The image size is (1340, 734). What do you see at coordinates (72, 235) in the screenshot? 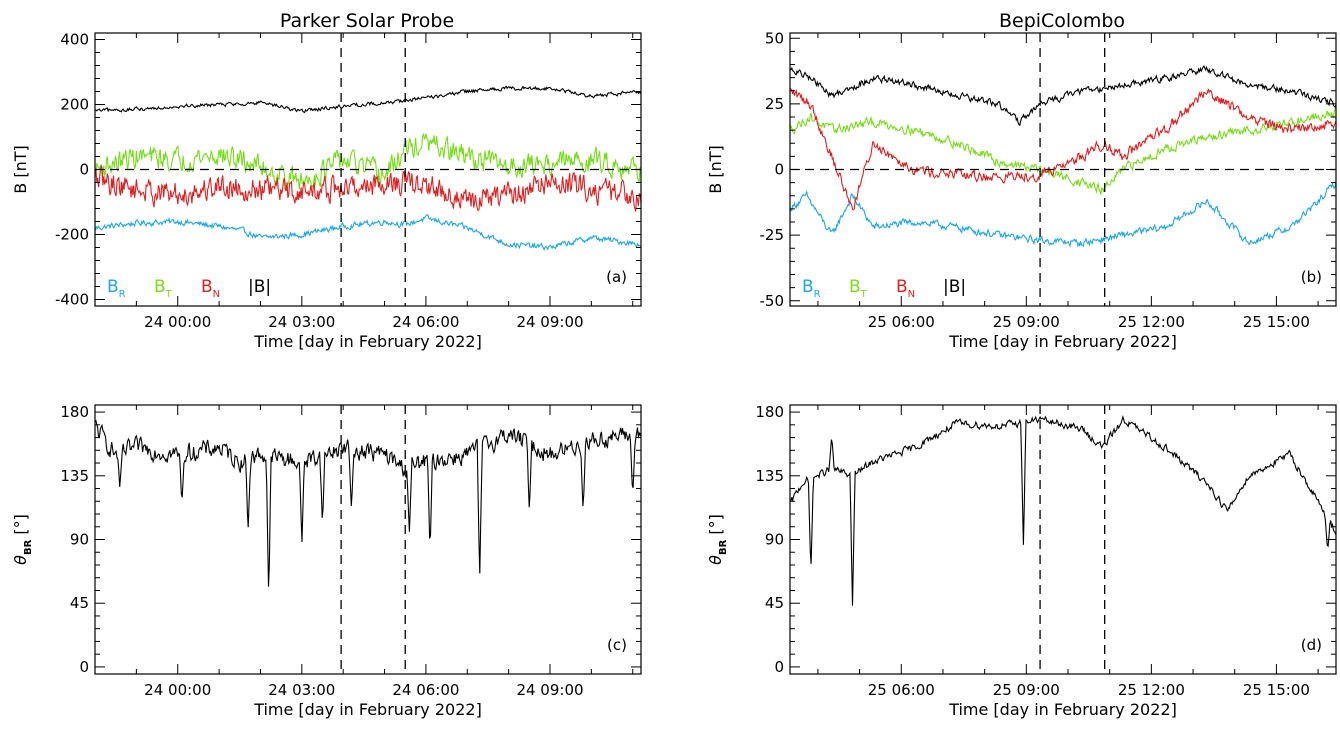
I see `y-tick-label: -200` at bounding box center [72, 235].